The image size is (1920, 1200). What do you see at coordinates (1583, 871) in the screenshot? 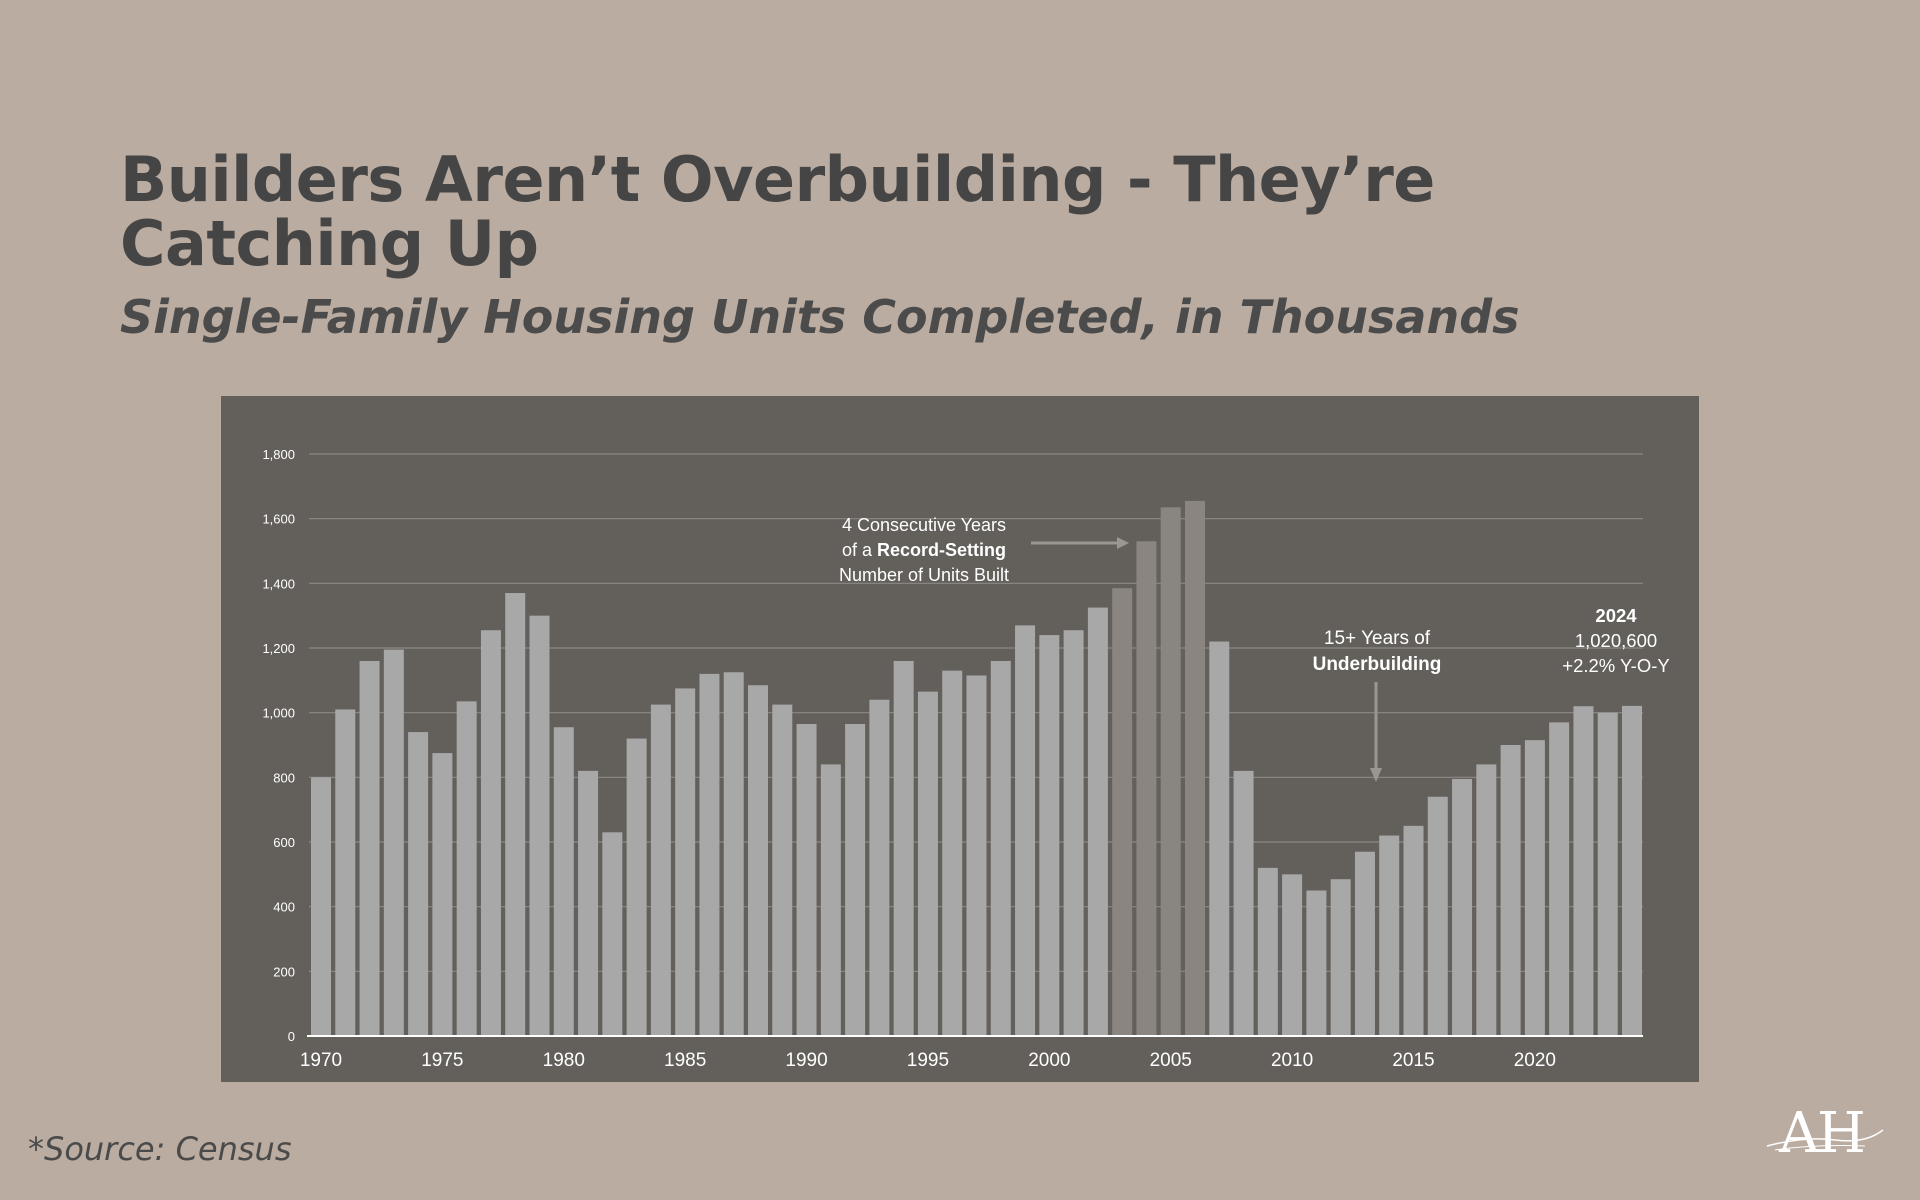
I see `bar-2022` at bounding box center [1583, 871].